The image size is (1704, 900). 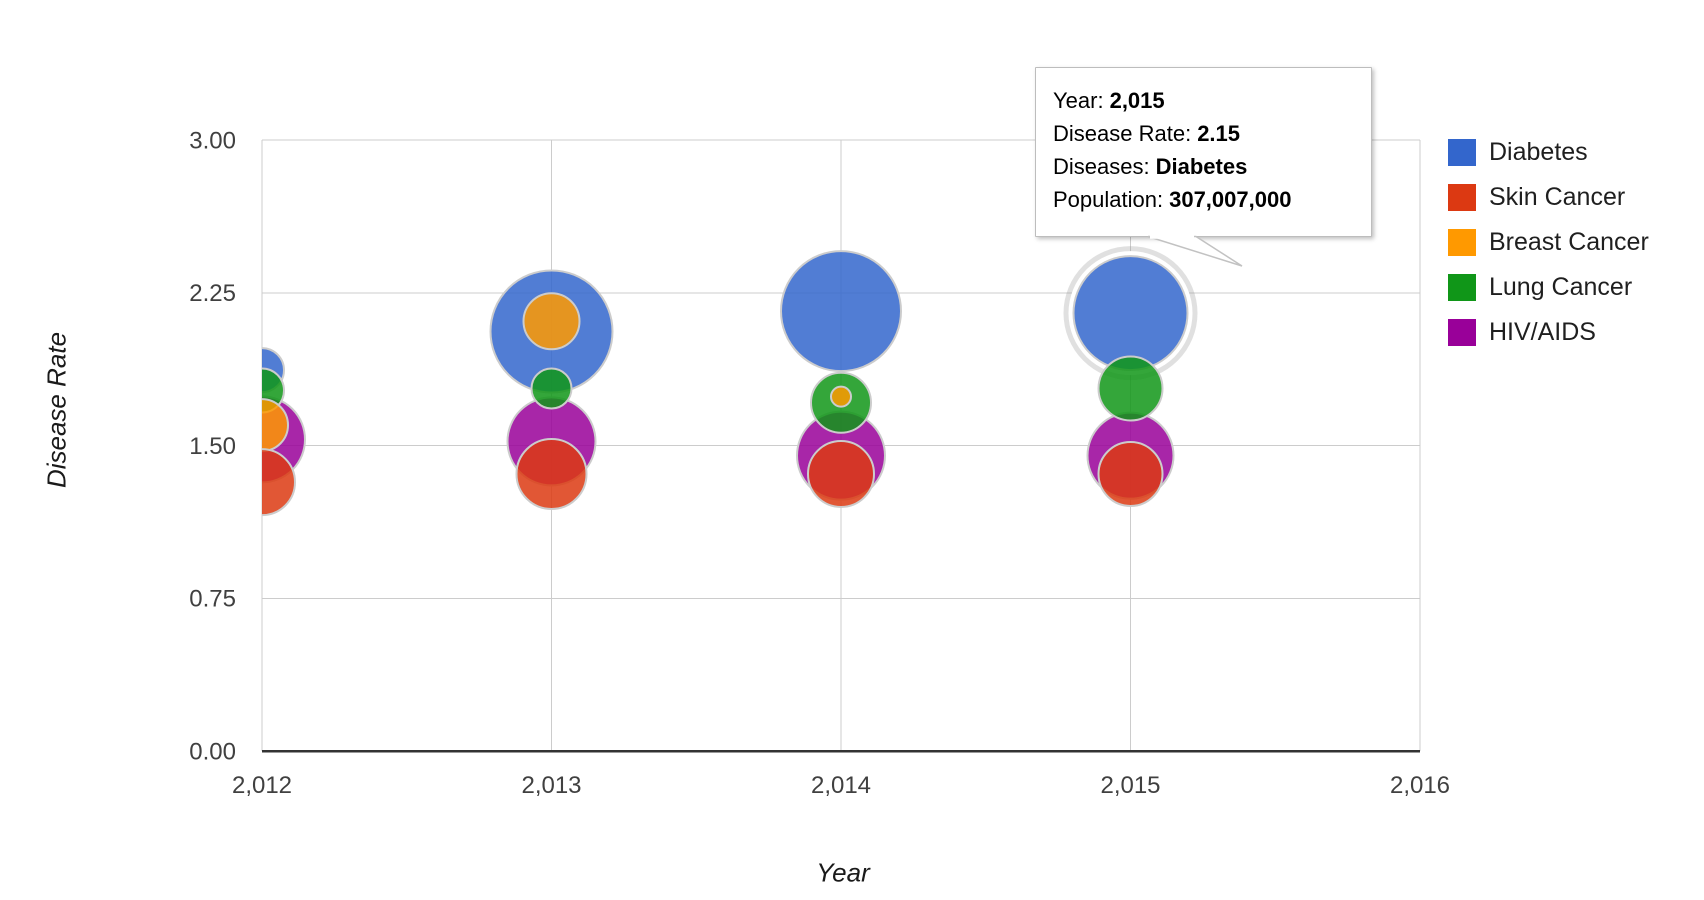 What do you see at coordinates (551, 785) in the screenshot?
I see `x-tick-label-2013: 2,013` at bounding box center [551, 785].